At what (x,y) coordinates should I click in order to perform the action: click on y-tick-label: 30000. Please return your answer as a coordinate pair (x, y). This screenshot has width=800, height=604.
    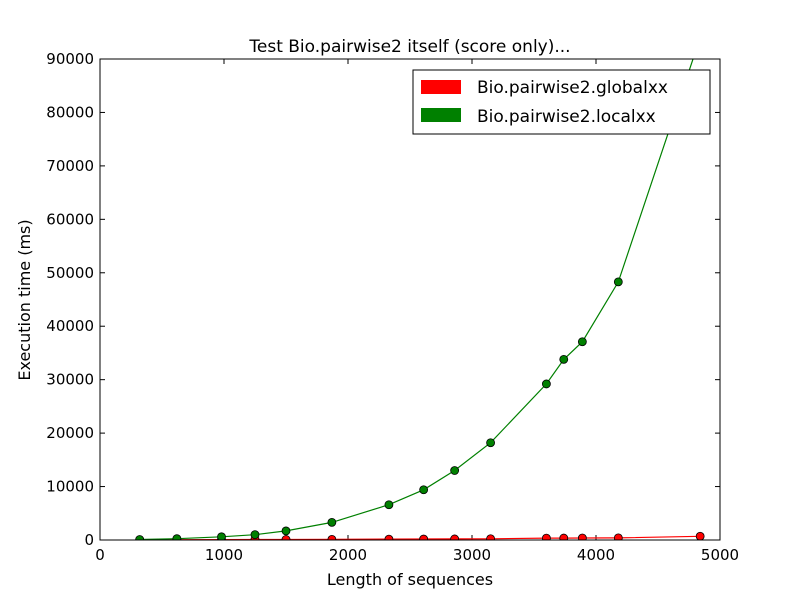
    Looking at the image, I should click on (70, 380).